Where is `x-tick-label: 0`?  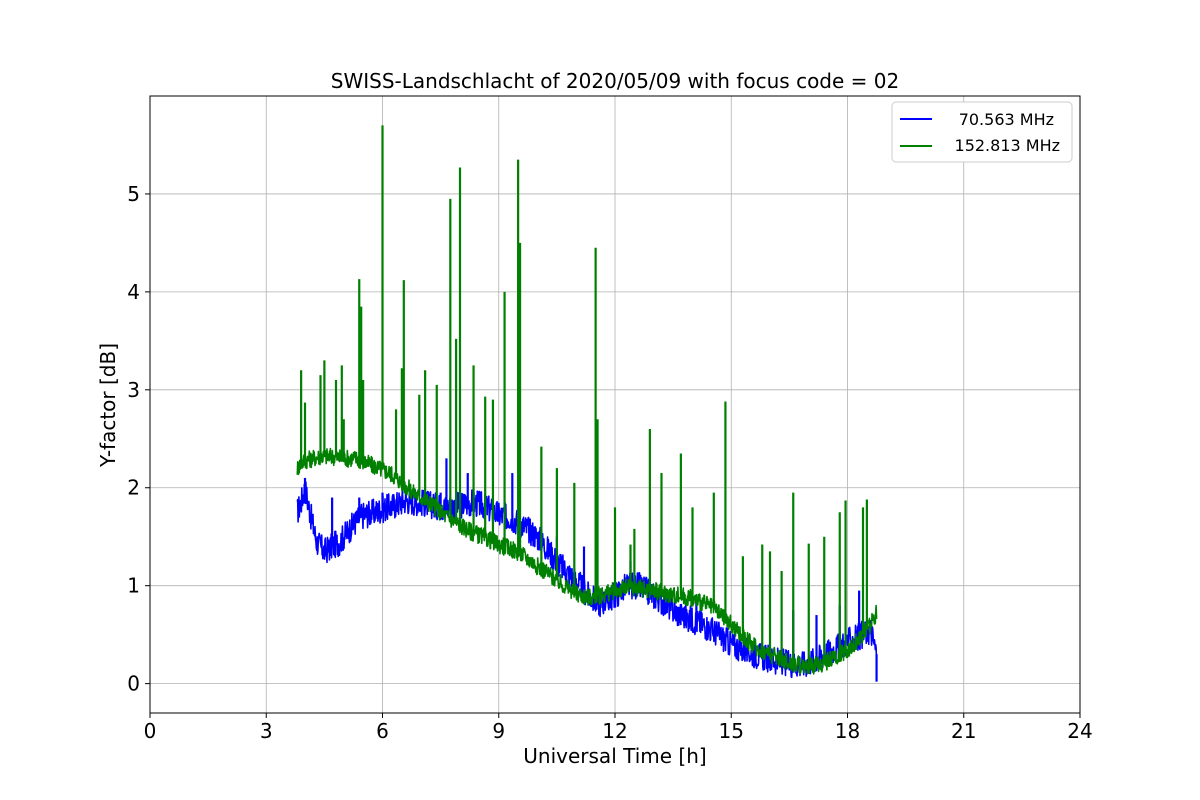 x-tick-label: 0 is located at coordinates (150, 731).